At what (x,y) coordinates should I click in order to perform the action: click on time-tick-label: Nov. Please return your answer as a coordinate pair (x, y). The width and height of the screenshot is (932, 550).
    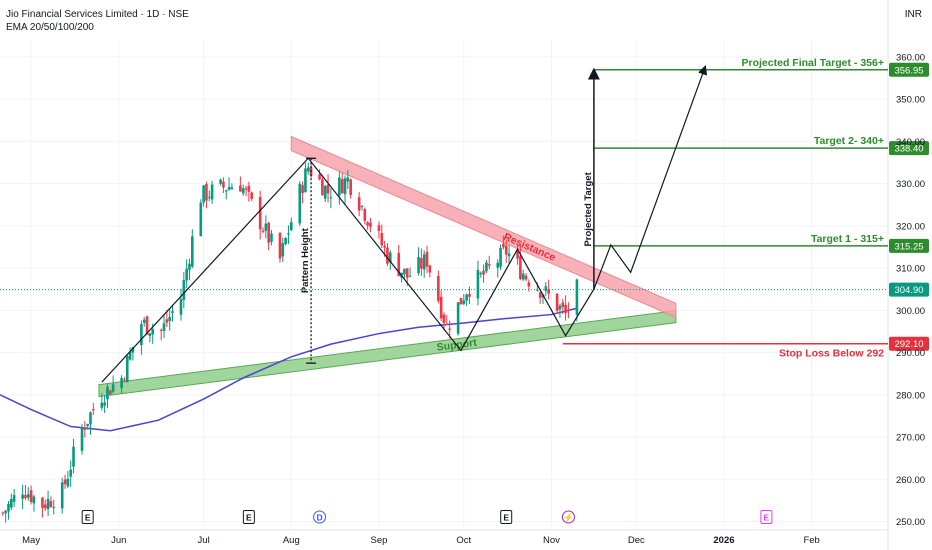
    Looking at the image, I should click on (551, 540).